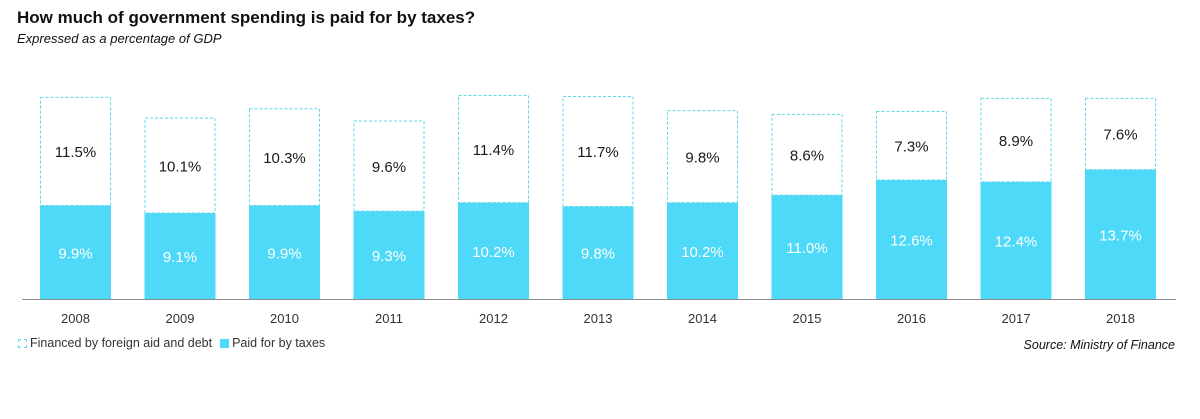 The width and height of the screenshot is (1200, 419). Describe the element at coordinates (1099, 345) in the screenshot. I see `source-note: Source: Ministry of Finance` at that location.